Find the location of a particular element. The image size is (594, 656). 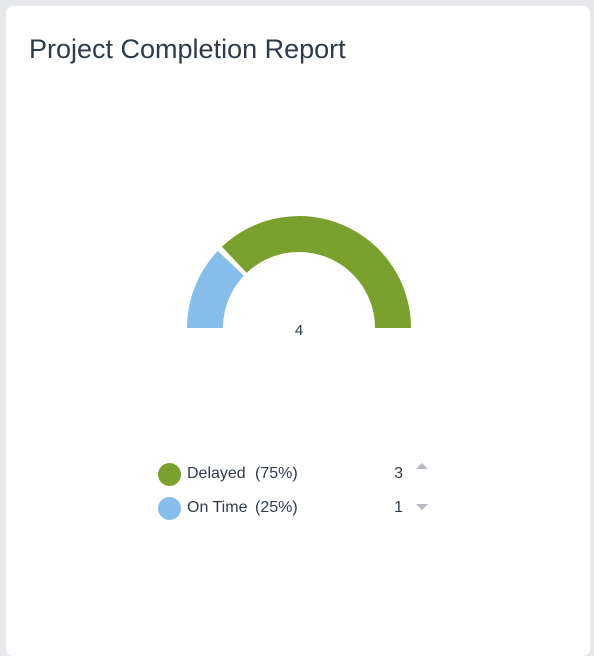

chart-legend: Delayed (75%) 3 On Time (25%) 1 is located at coordinates (293, 493).